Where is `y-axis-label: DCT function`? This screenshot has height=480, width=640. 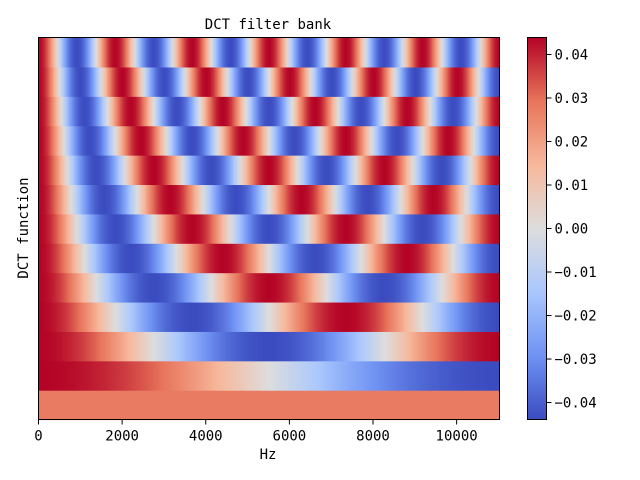 y-axis-label: DCT function is located at coordinates (24, 227).